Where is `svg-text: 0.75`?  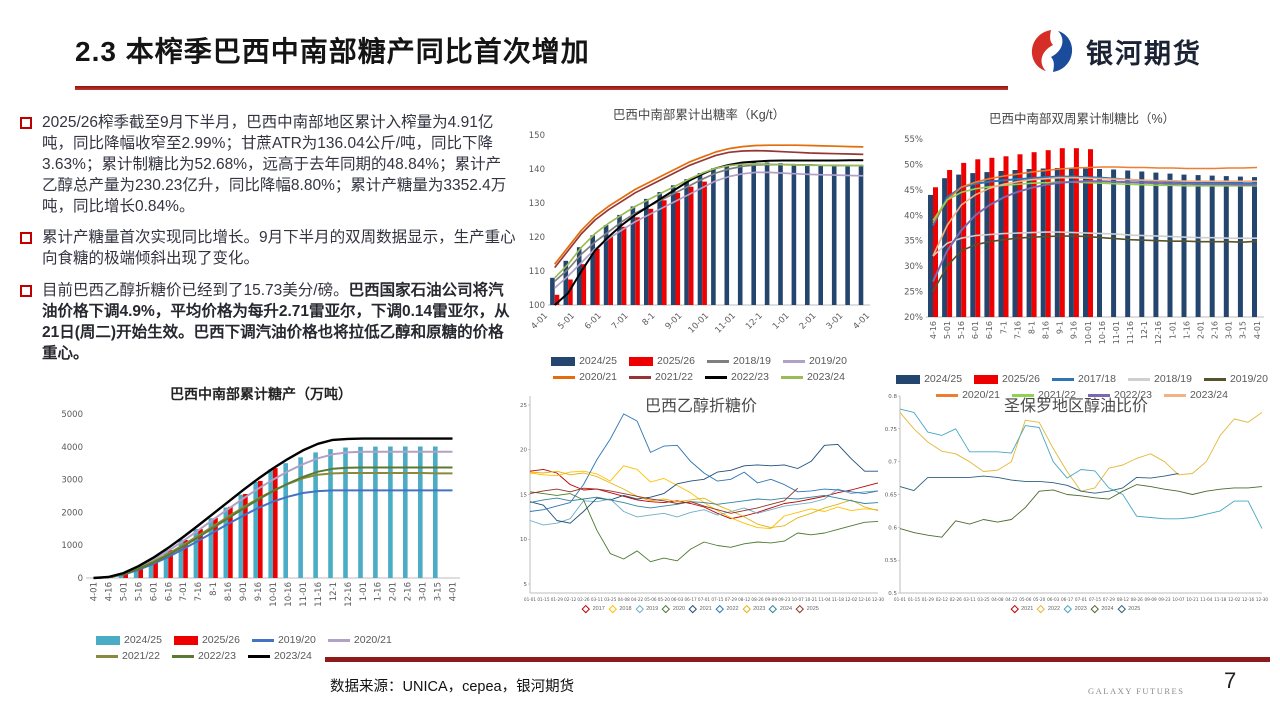
svg-text: 0.75 is located at coordinates (891, 430).